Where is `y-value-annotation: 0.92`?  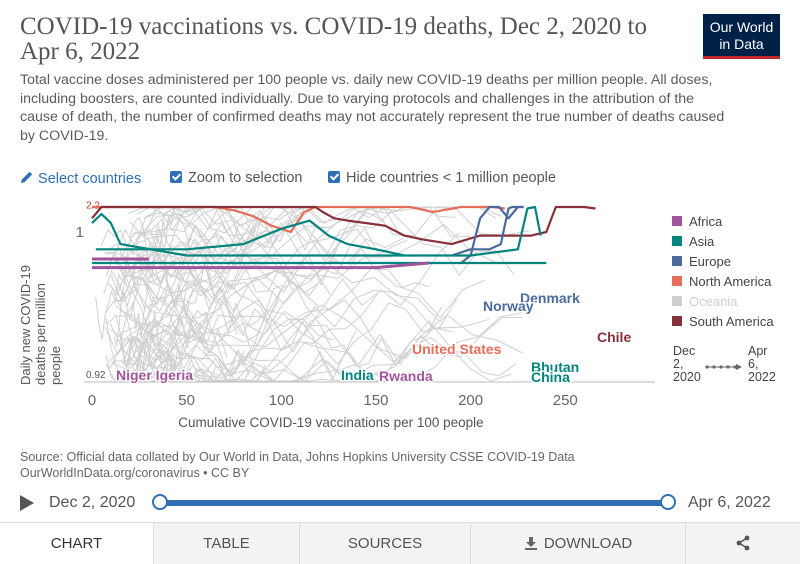 y-value-annotation: 0.92 is located at coordinates (96, 374).